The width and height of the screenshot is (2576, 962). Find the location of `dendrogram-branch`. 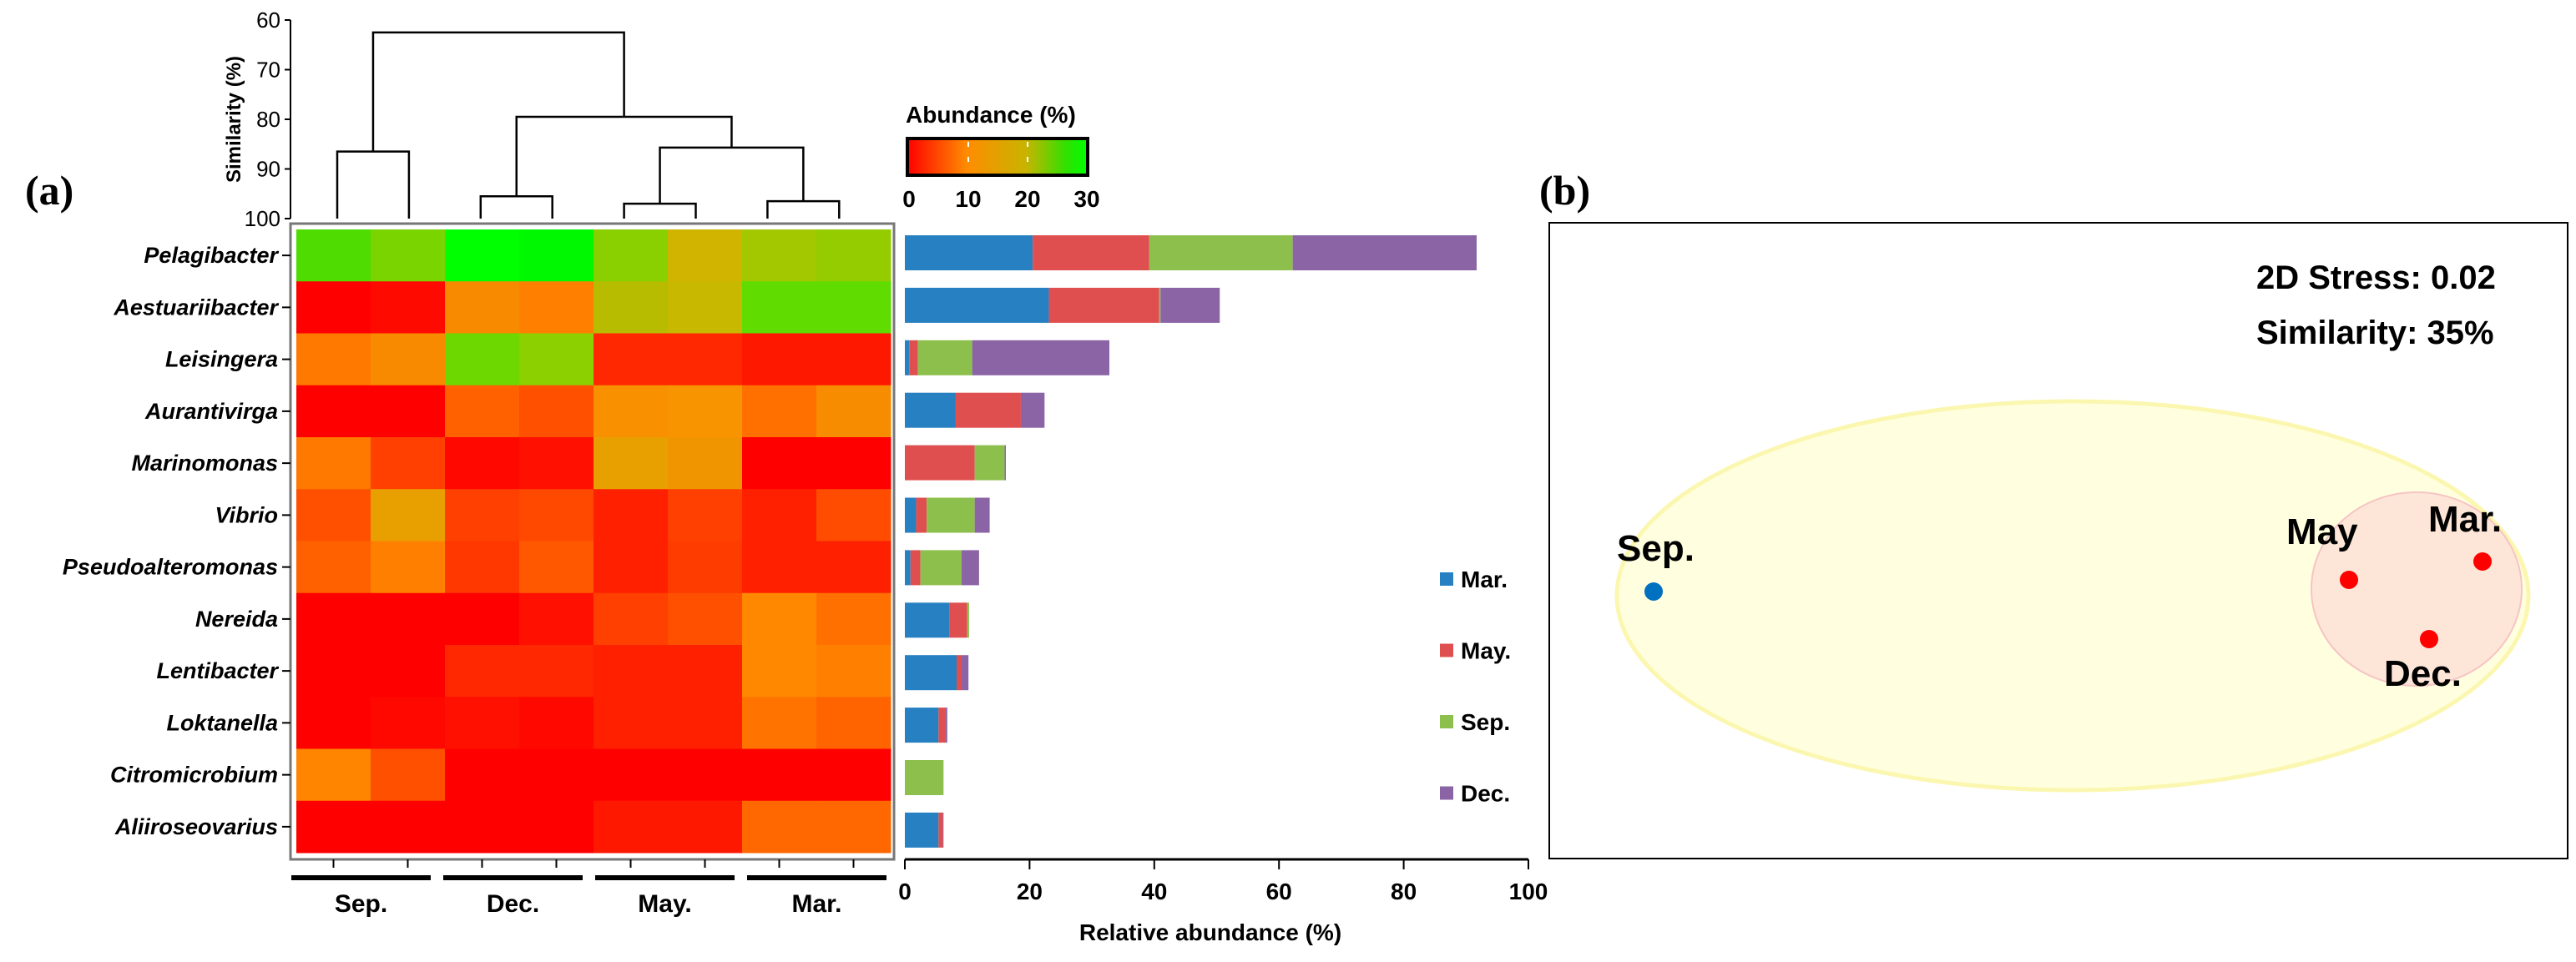

dendrogram-branch is located at coordinates (516, 206).